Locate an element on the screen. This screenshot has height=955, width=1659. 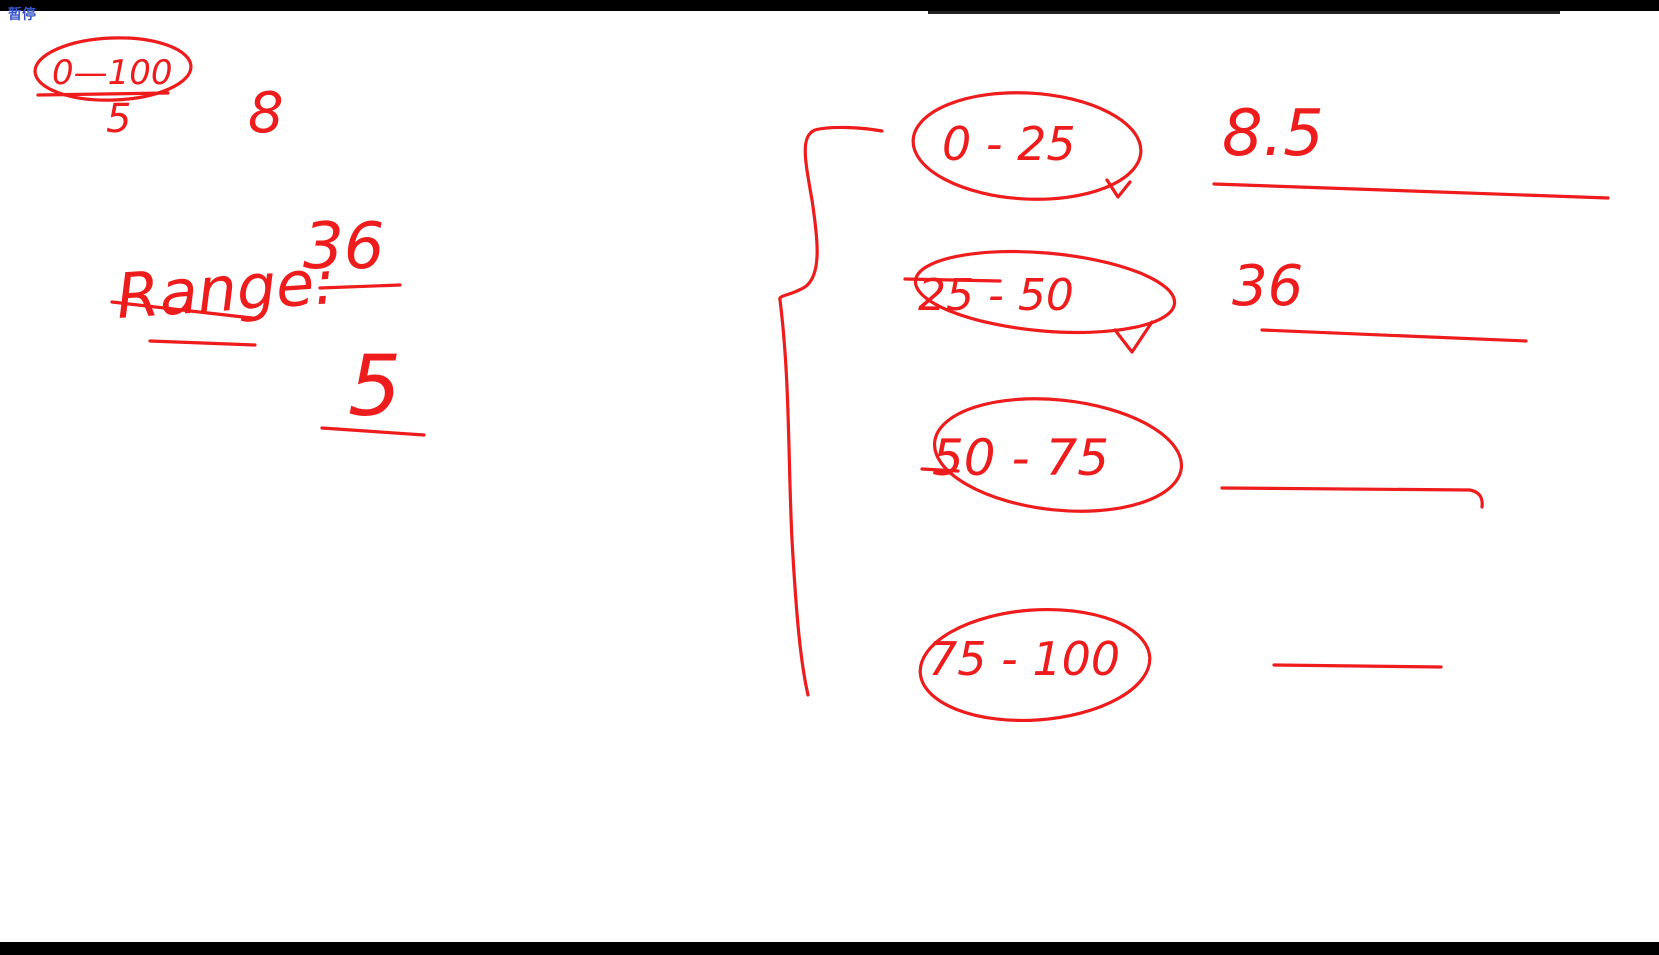
range-strike is located at coordinates (182, 310).